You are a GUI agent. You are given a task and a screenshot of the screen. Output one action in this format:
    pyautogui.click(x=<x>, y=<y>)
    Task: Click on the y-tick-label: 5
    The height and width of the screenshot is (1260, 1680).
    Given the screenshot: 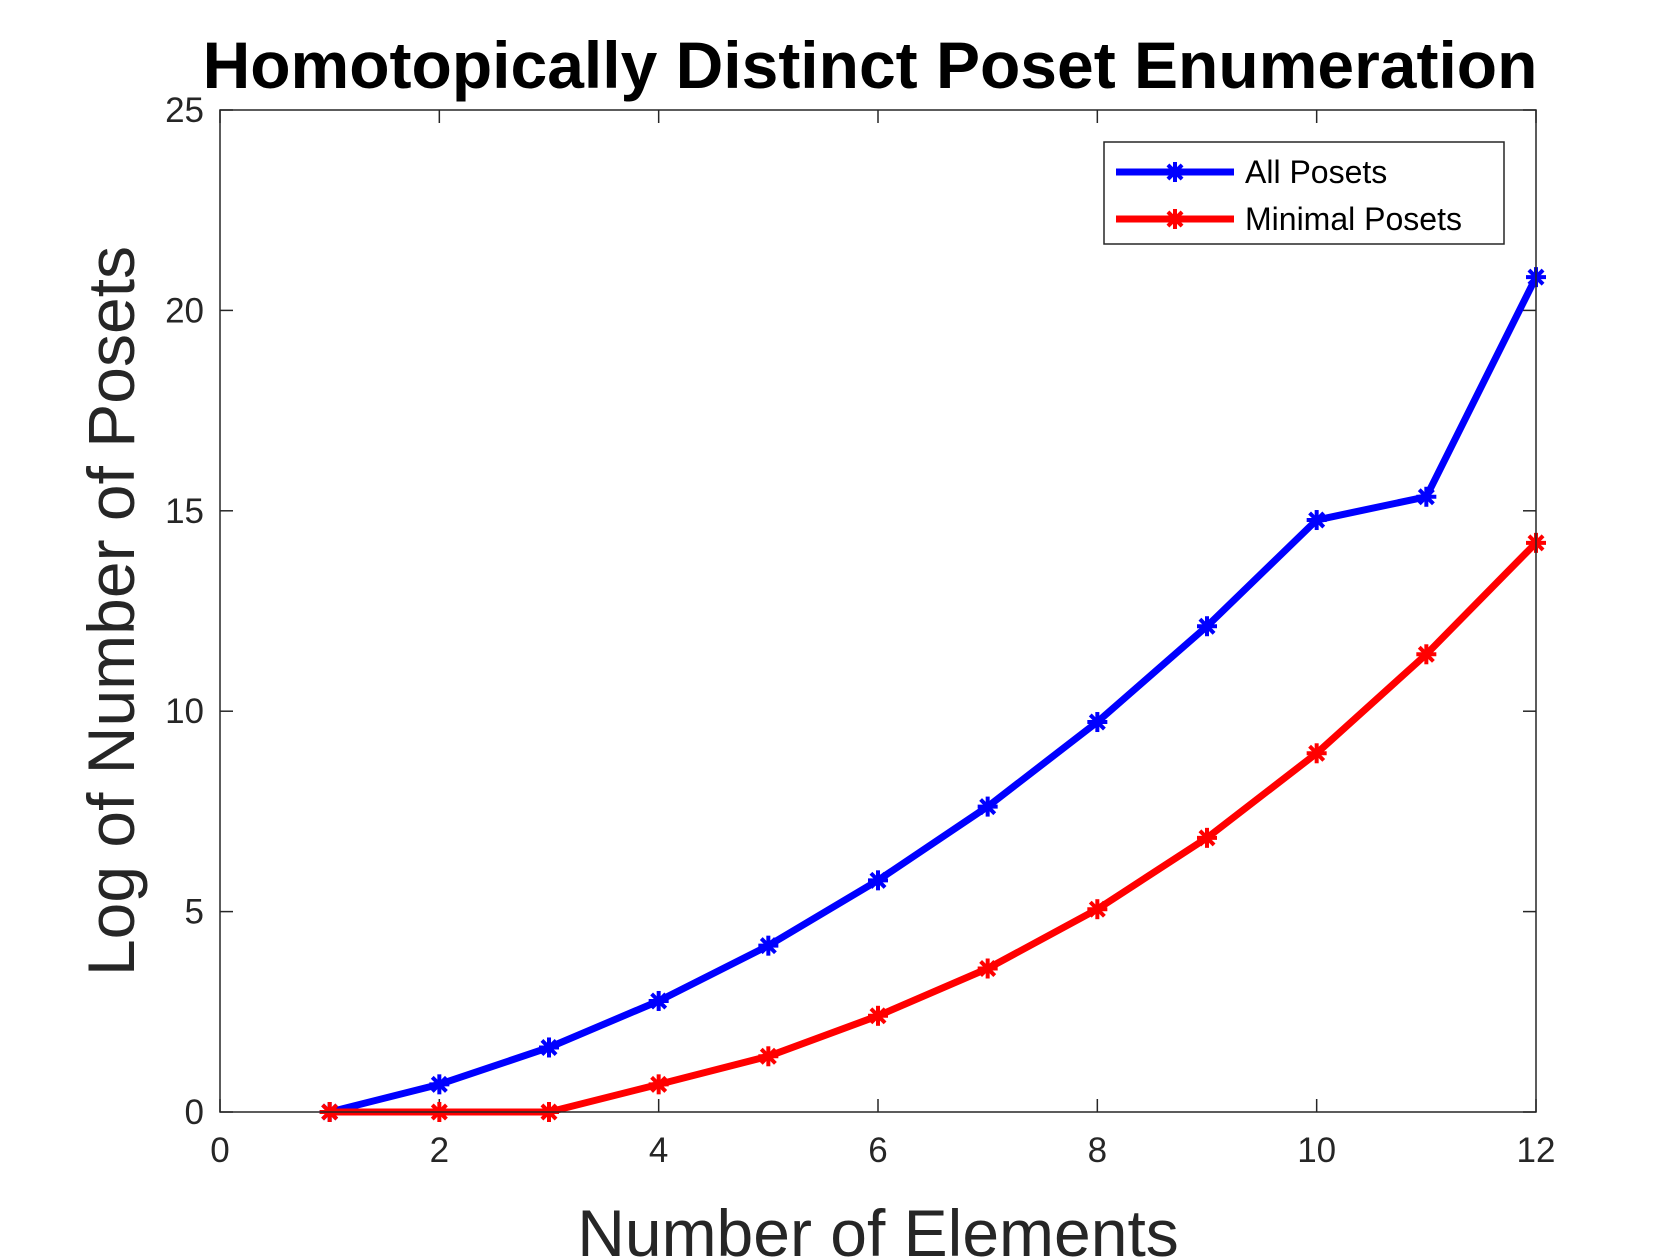 What is the action you would take?
    pyautogui.click(x=194, y=912)
    